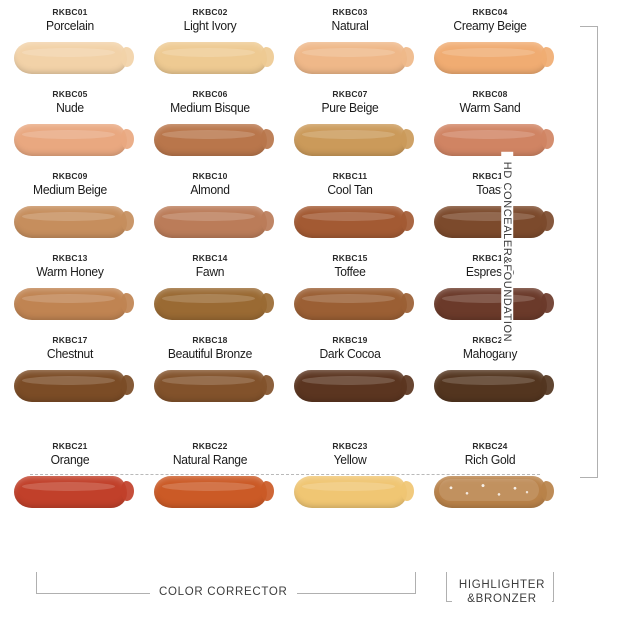 This screenshot has width=620, height=620. I want to click on swatch-color-rkbc05, so click(73, 140).